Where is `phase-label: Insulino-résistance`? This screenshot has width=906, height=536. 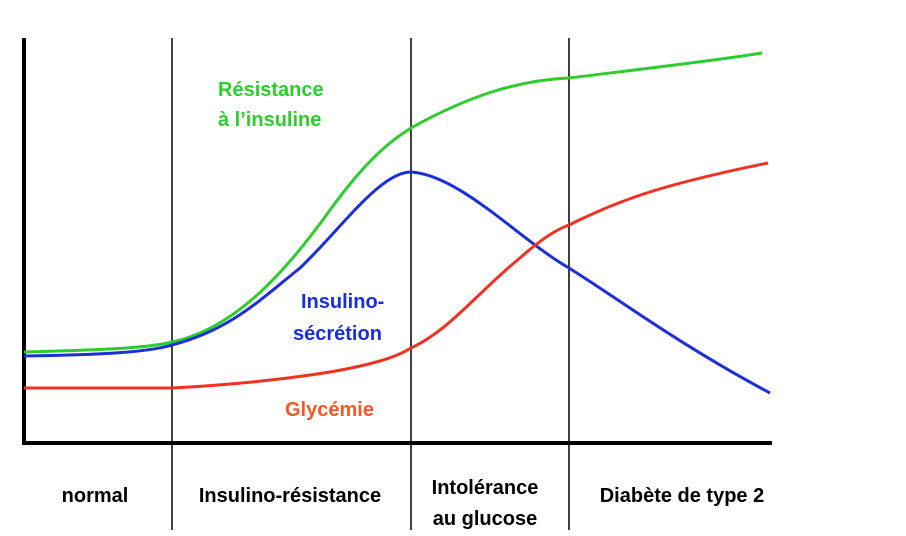 phase-label: Insulino-résistance is located at coordinates (290, 496).